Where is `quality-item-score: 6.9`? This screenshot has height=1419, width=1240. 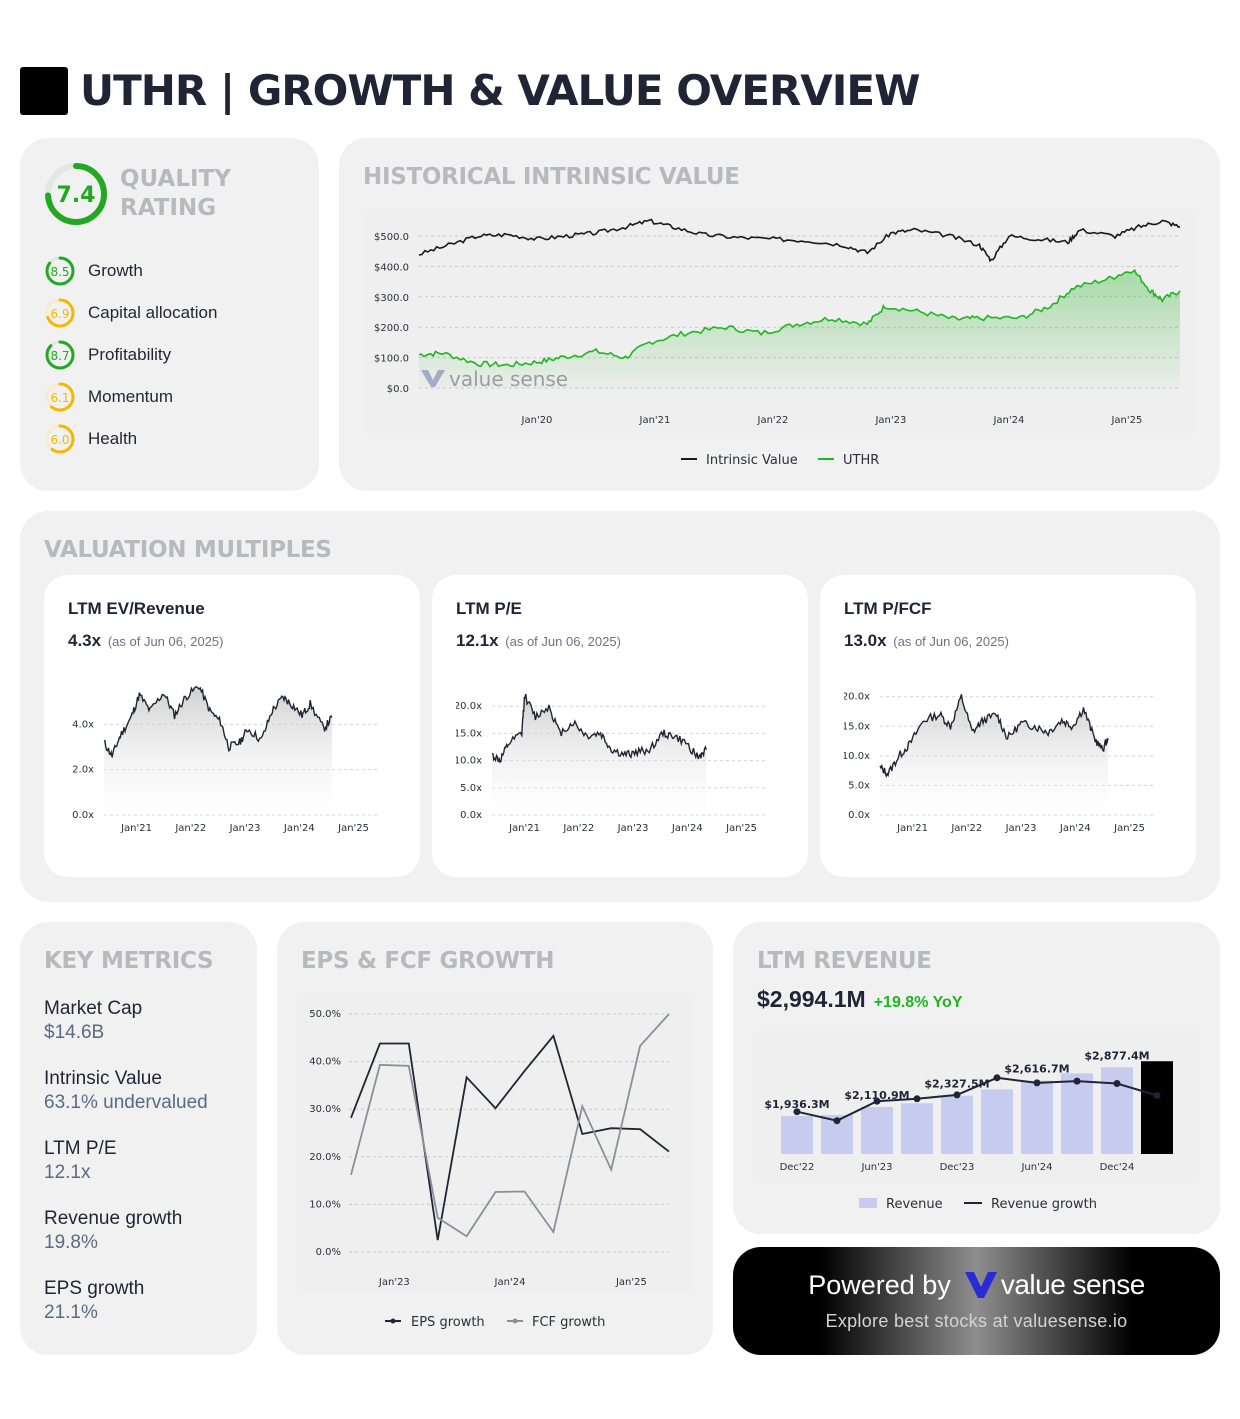
quality-item-score: 6.9 is located at coordinates (59, 314).